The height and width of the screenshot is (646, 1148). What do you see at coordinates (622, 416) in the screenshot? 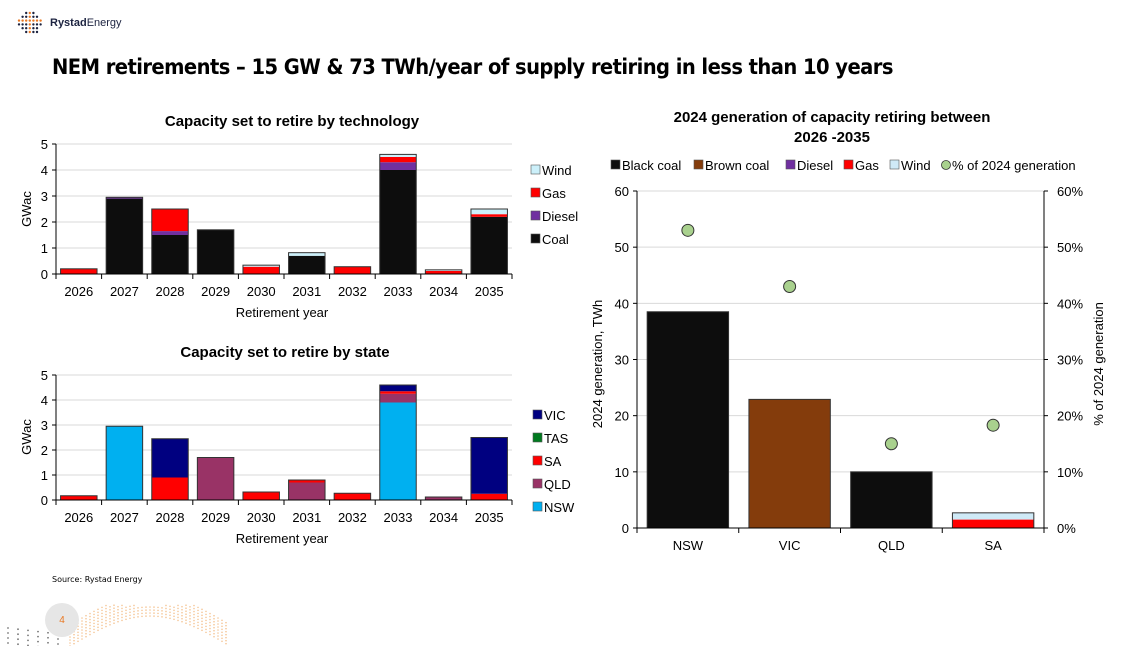
I see `y-tick-label: 20` at bounding box center [622, 416].